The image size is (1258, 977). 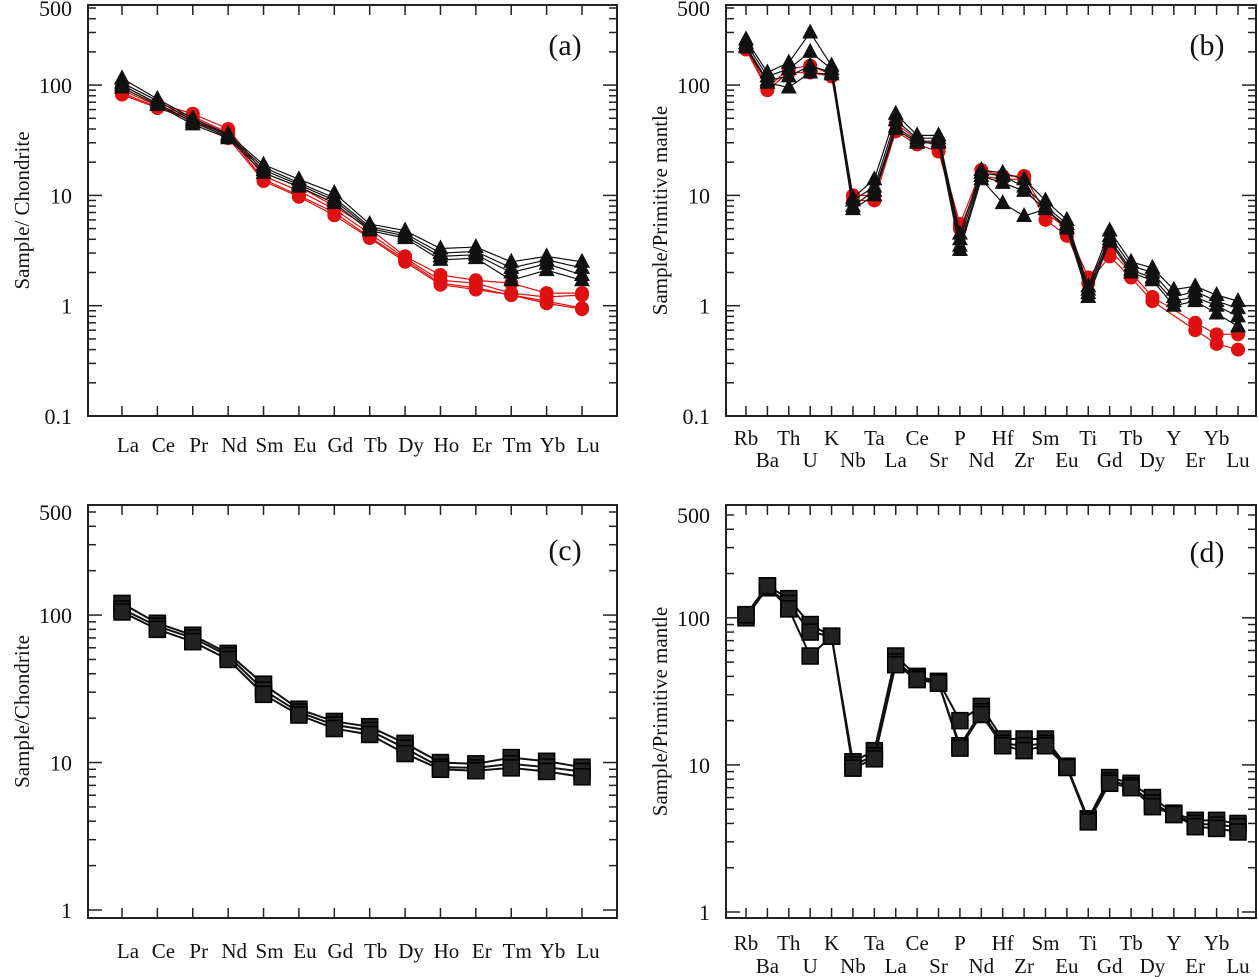 What do you see at coordinates (198, 951) in the screenshot?
I see `x-tick-label: Pr` at bounding box center [198, 951].